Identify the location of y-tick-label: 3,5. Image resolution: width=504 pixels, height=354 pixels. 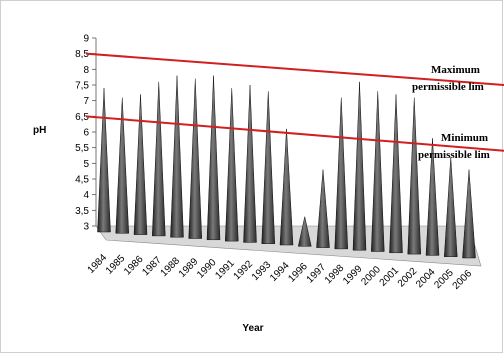
(82, 211).